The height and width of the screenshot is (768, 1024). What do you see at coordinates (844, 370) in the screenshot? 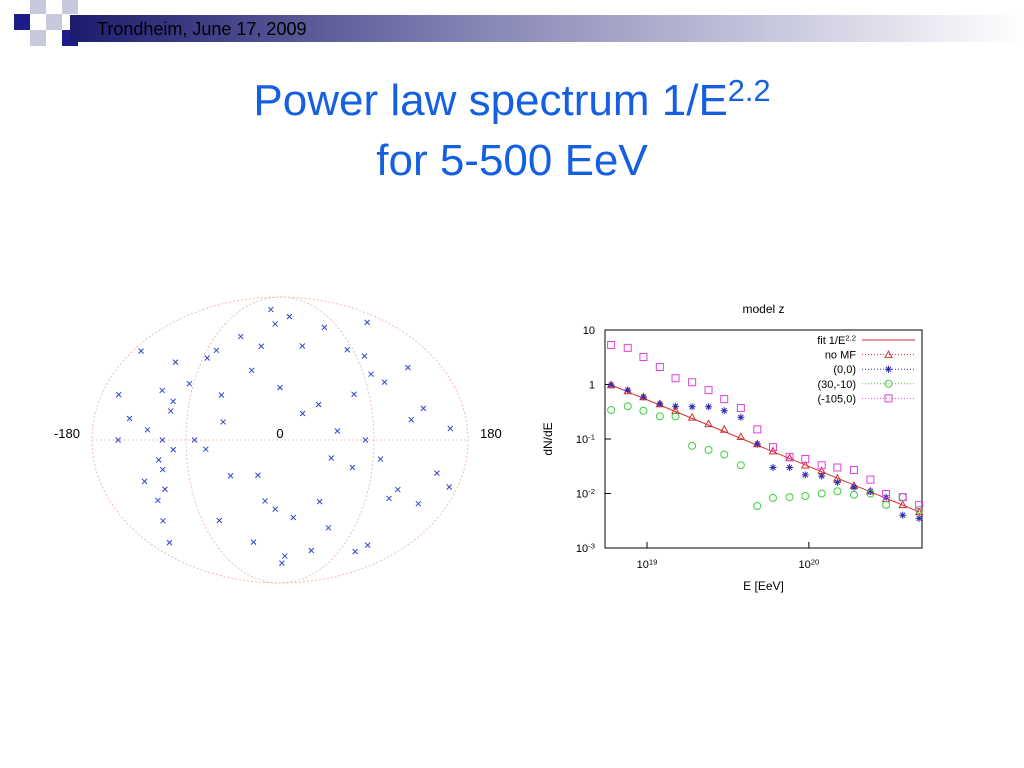
I see `legend-label: (0,0)` at bounding box center [844, 370].